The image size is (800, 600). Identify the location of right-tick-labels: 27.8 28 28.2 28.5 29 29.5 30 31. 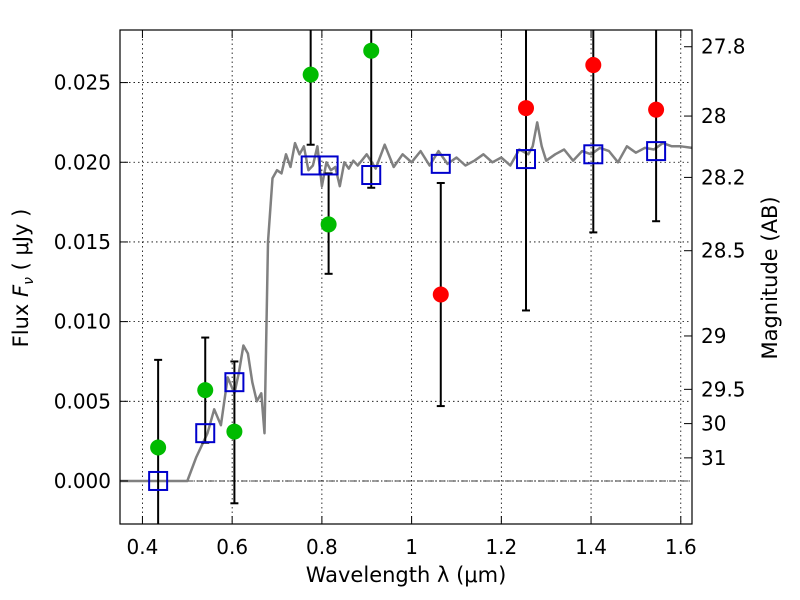
(723, 252).